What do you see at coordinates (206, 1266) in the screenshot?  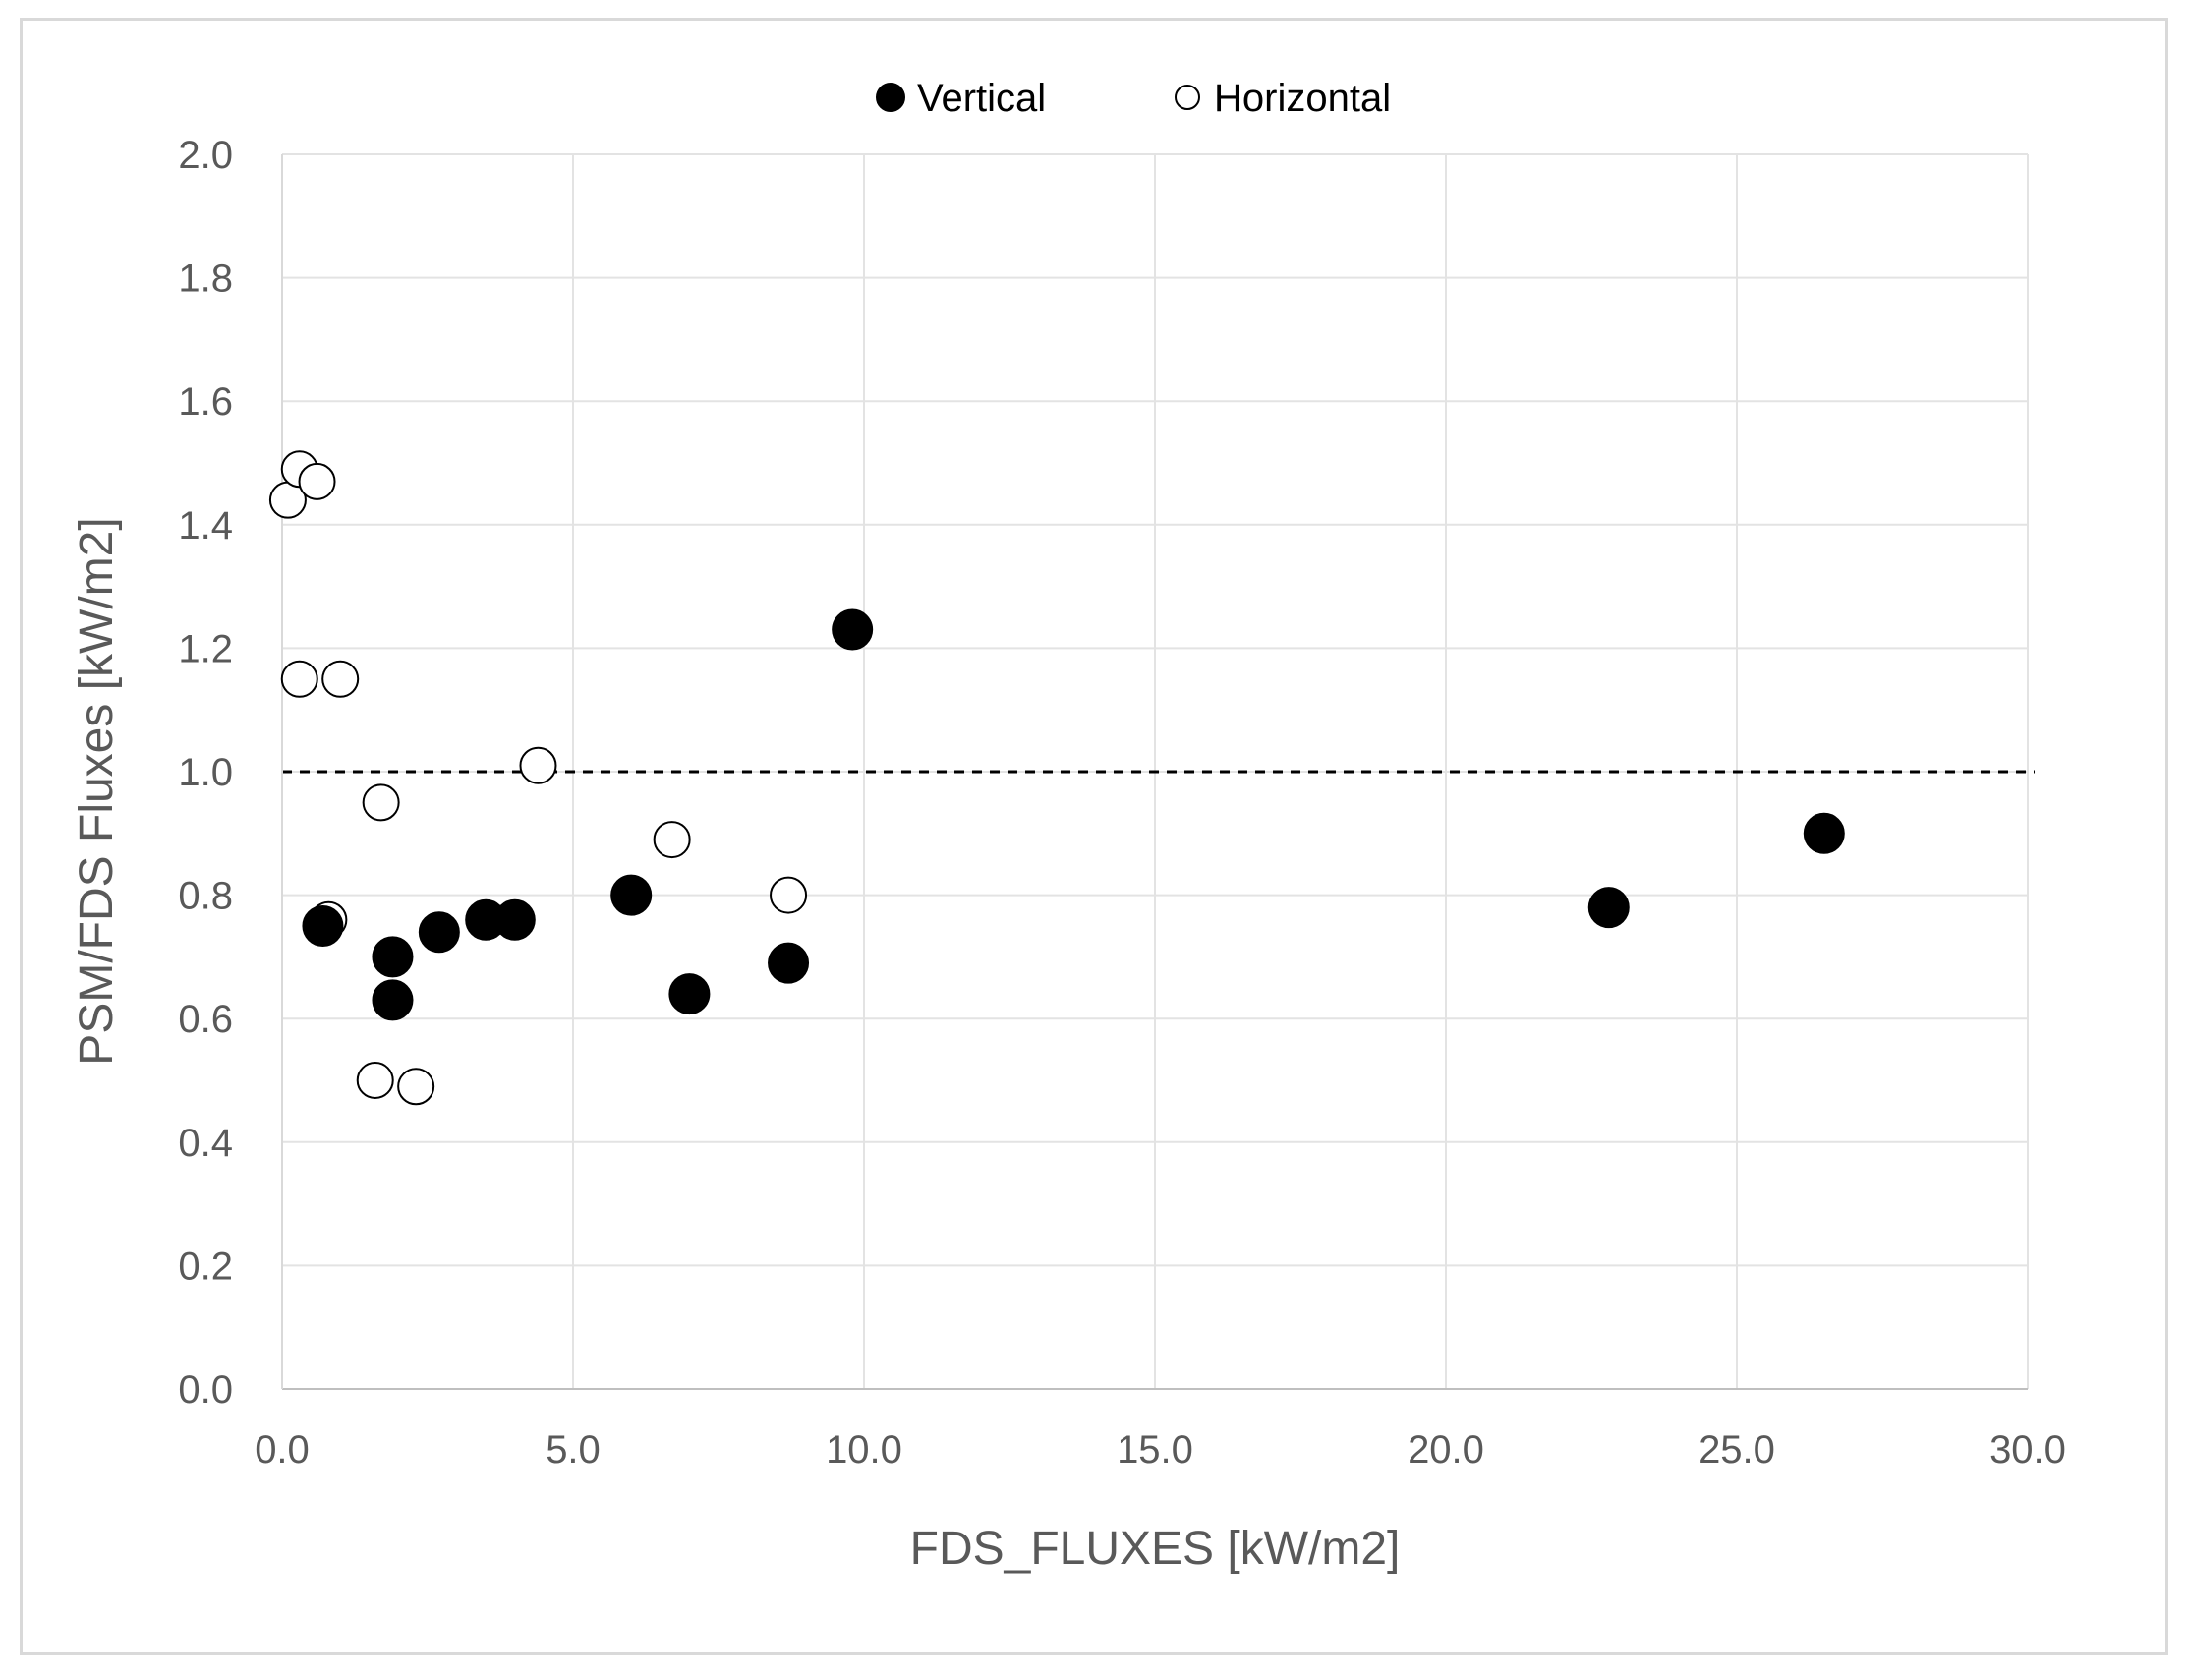 I see `y-tick-label: 0.2` at bounding box center [206, 1266].